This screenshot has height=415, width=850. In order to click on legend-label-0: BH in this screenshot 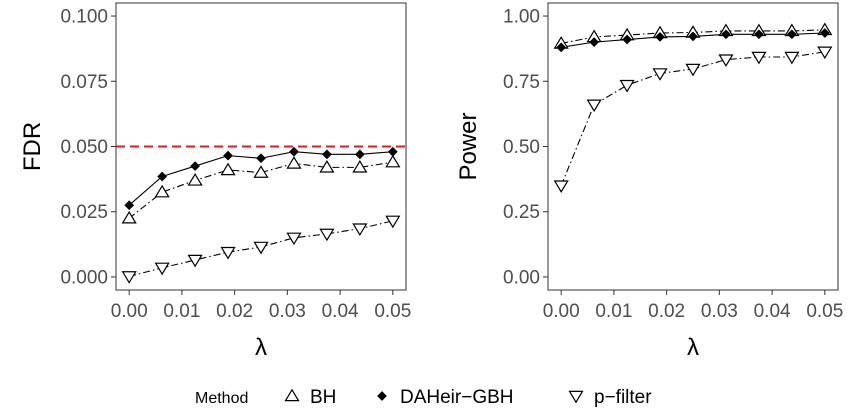, I will do `click(323, 397)`.